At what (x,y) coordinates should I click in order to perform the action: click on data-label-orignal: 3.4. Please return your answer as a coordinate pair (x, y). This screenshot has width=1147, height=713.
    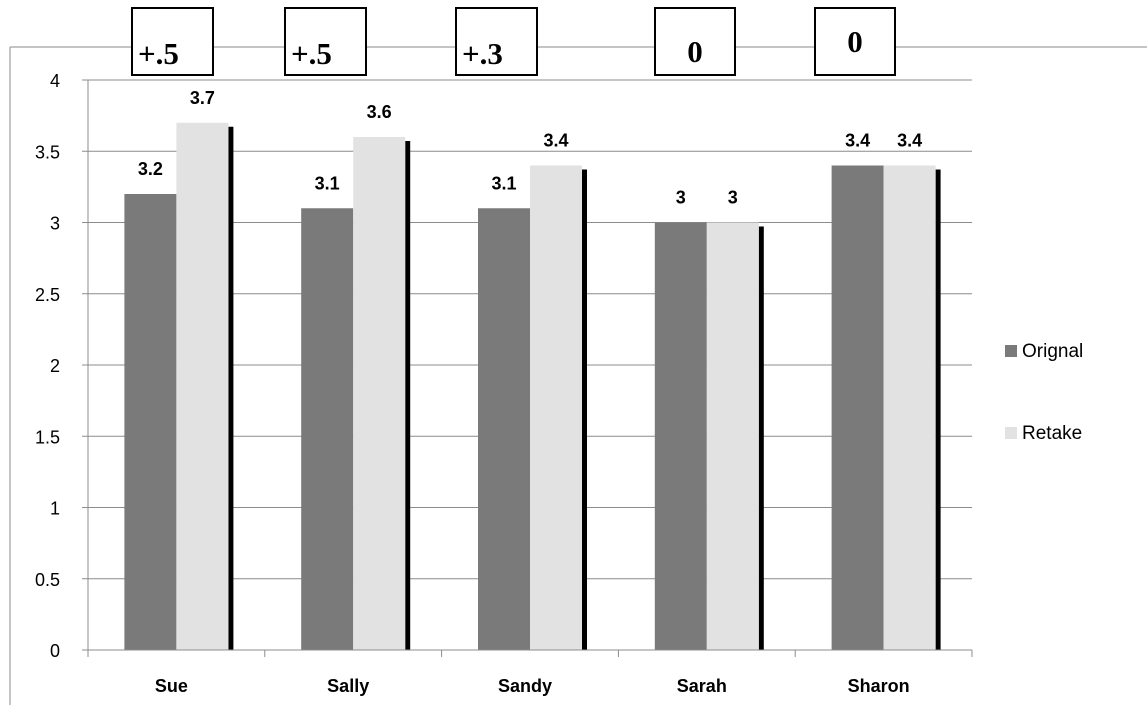
    Looking at the image, I should click on (857, 141).